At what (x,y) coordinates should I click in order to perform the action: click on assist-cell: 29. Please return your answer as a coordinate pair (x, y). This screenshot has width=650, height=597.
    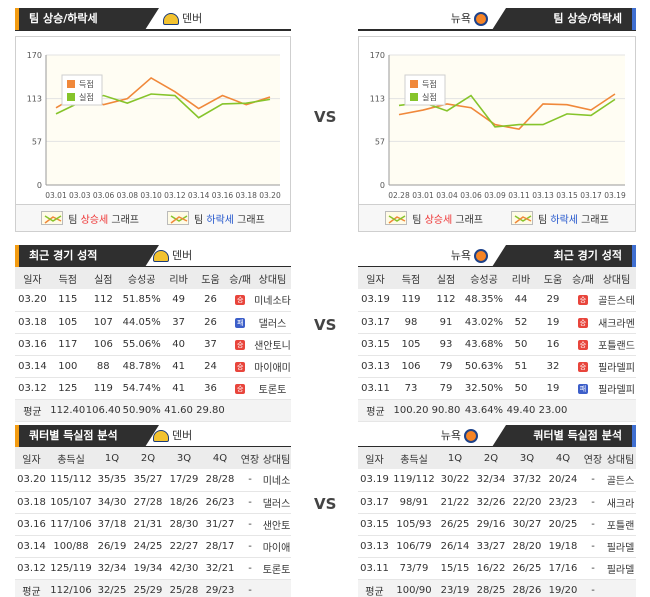
    Looking at the image, I should click on (553, 300).